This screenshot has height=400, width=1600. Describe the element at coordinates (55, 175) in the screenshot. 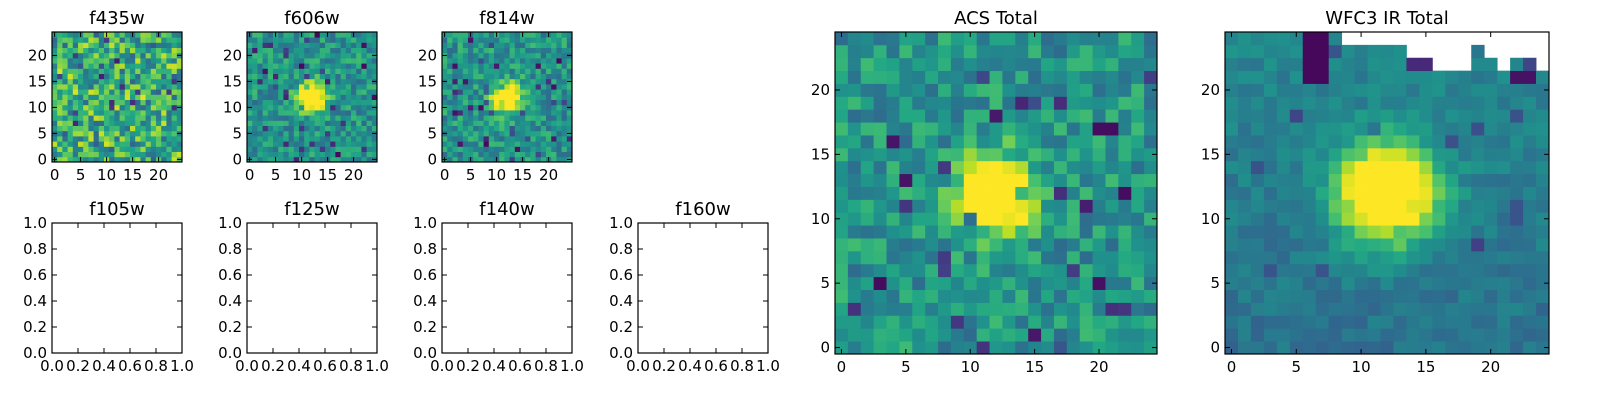

I see `x-tick-label: 0` at that location.